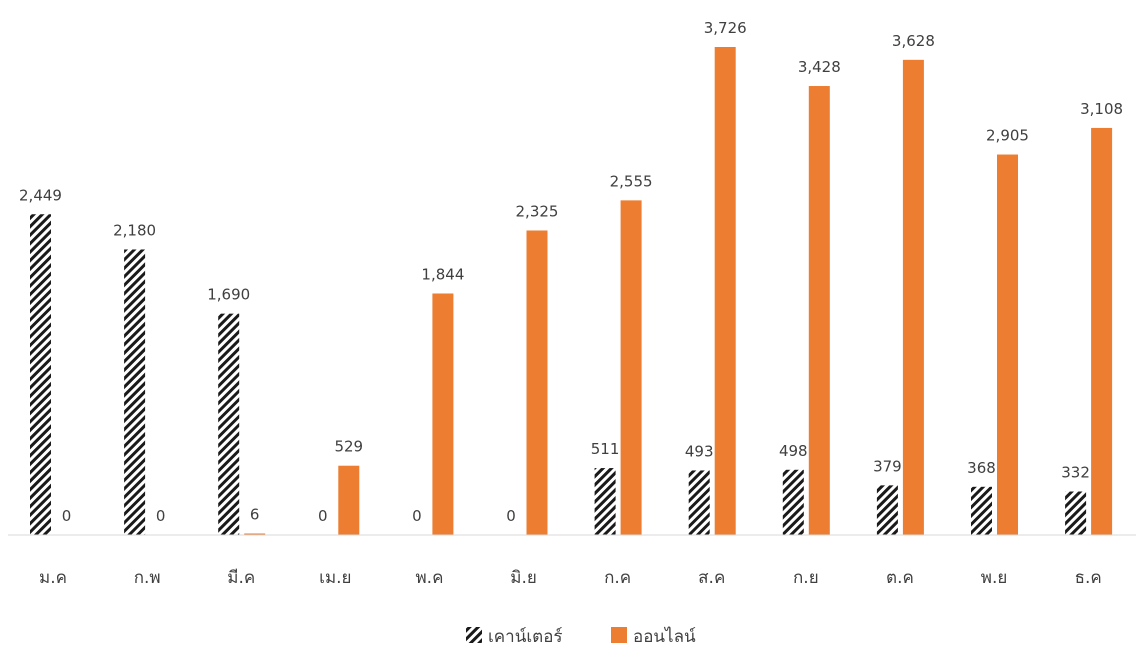 The height and width of the screenshot is (650, 1142). I want to click on data-label-counter-4: 0, so click(417, 516).